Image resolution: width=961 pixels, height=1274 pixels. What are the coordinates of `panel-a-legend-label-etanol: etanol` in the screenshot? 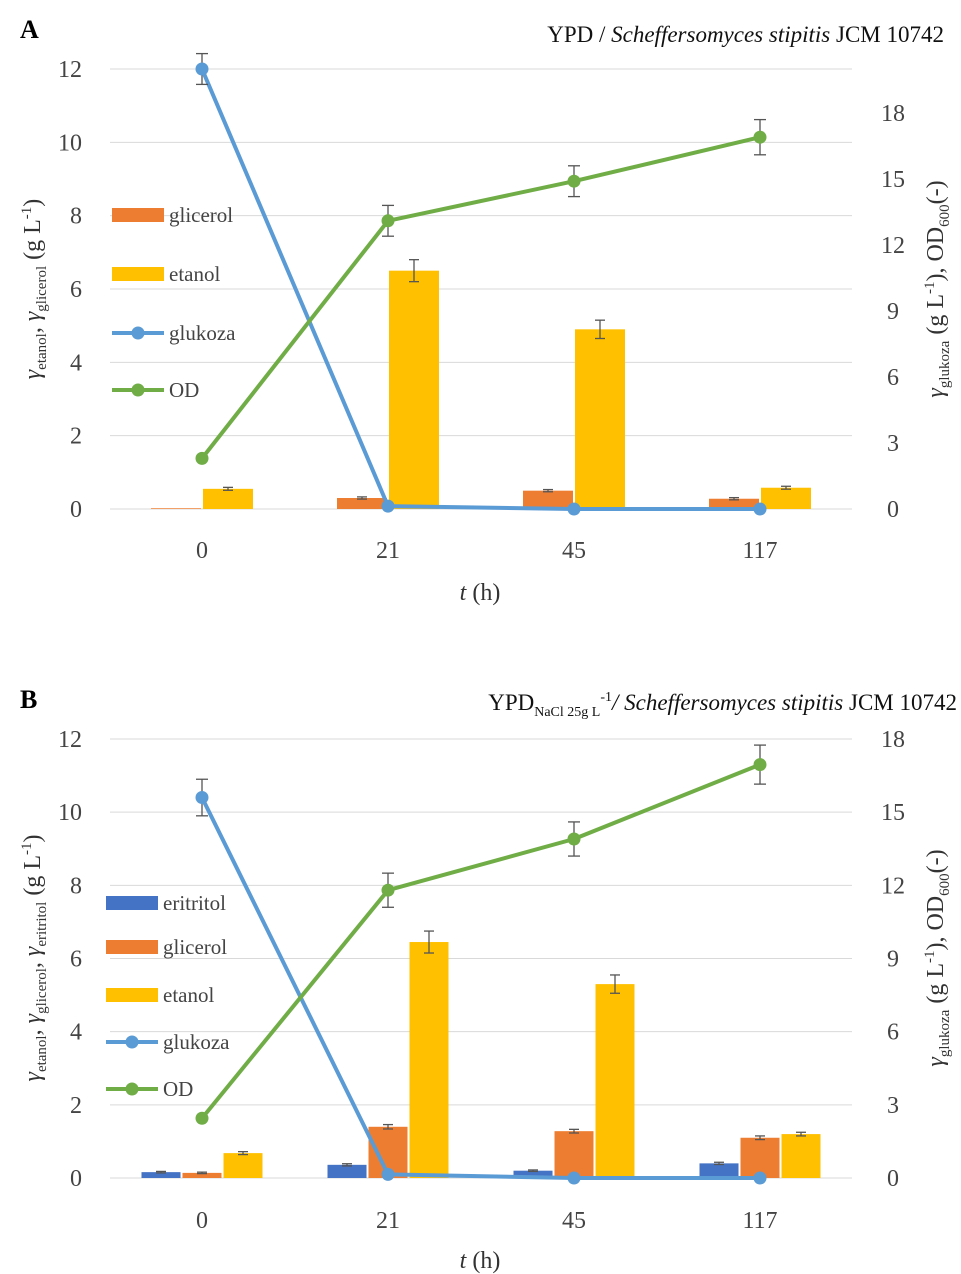 It's located at (194, 274).